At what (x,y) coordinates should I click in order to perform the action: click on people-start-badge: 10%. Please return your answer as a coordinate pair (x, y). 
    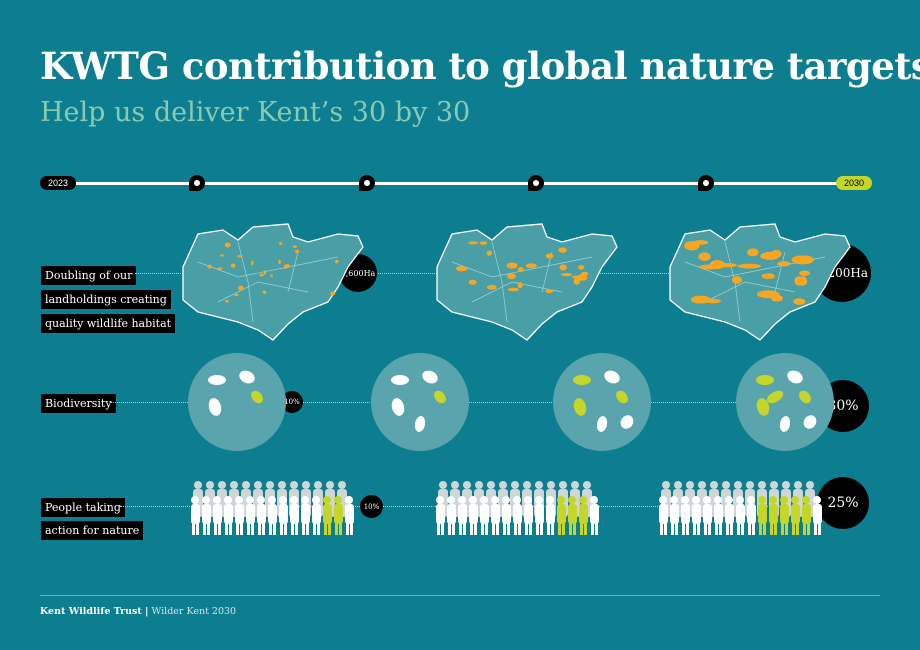
    Looking at the image, I should click on (371, 506).